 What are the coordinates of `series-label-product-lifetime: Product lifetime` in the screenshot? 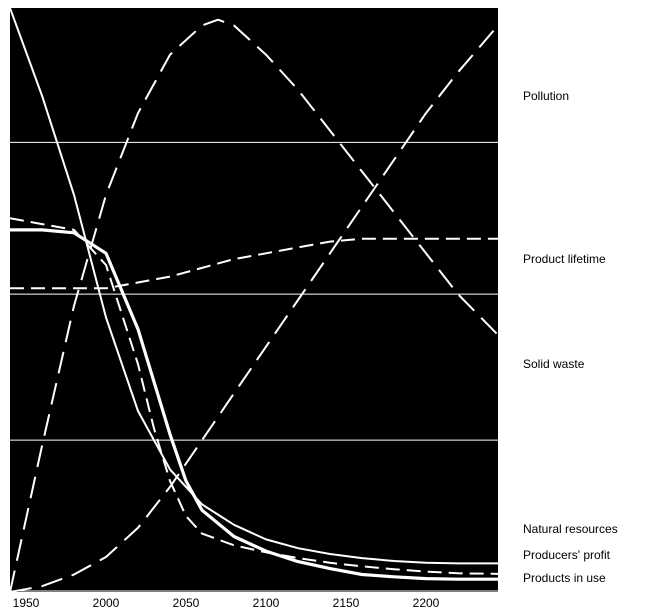 It's located at (564, 259).